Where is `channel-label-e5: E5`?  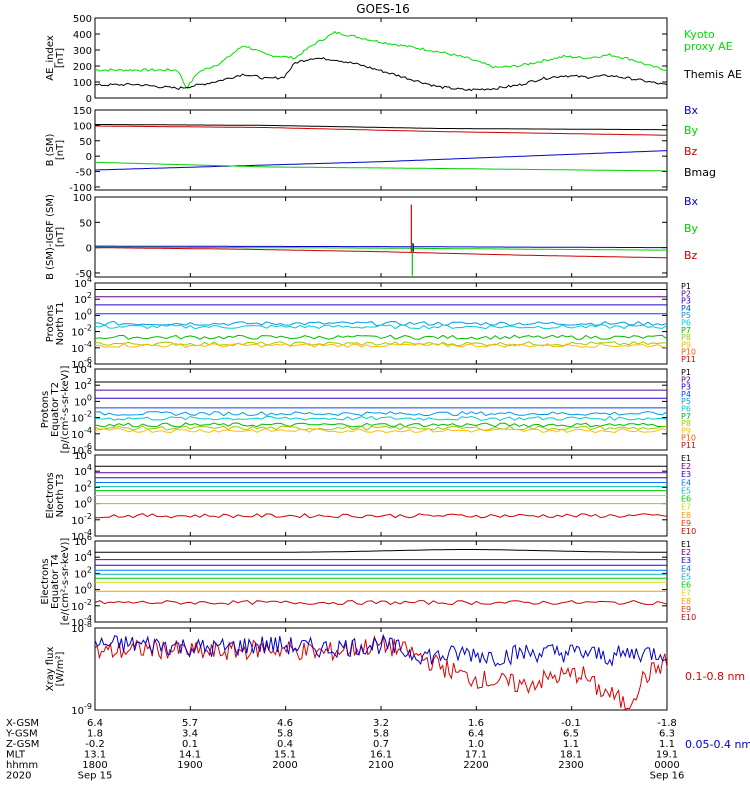 channel-label-e5: E5 is located at coordinates (686, 490).